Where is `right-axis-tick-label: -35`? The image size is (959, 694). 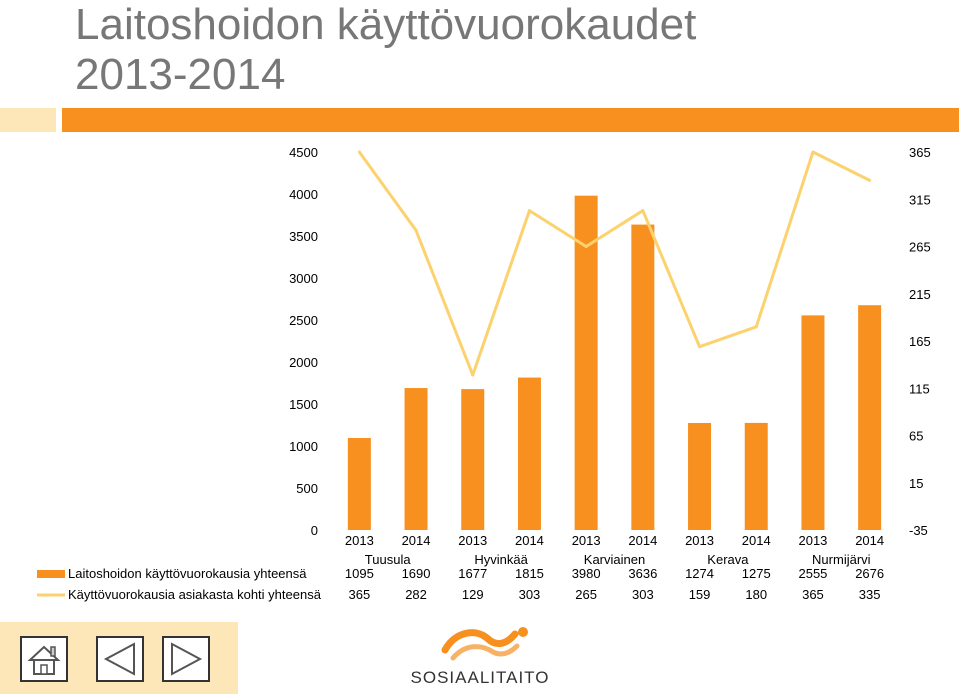 right-axis-tick-label: -35 is located at coordinates (918, 530).